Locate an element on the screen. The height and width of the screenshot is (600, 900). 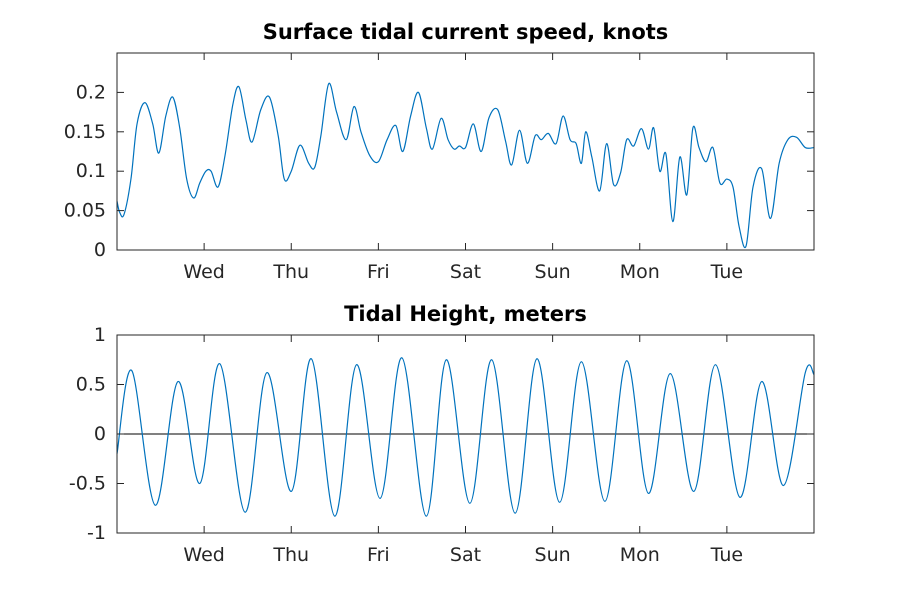
tidal-height-chart-title: Tidal Height, meters is located at coordinates (465, 314).